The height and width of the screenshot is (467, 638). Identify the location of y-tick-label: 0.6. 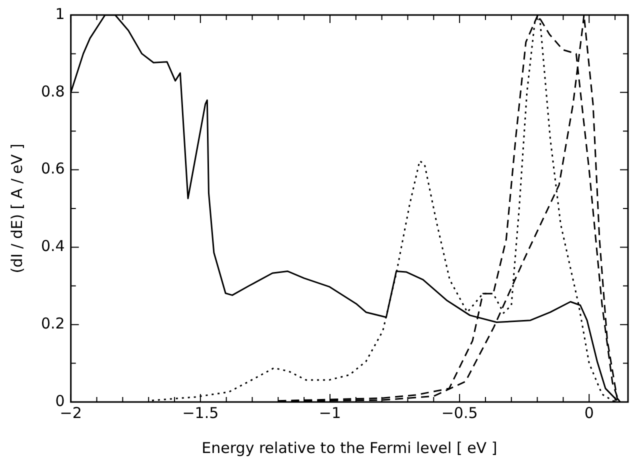
(52, 169).